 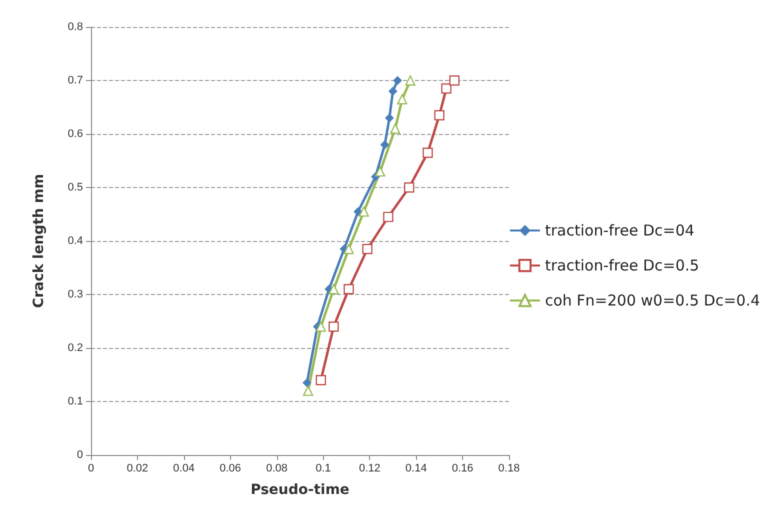 What do you see at coordinates (75, 80) in the screenshot?
I see `y-tick-label: 0.7` at bounding box center [75, 80].